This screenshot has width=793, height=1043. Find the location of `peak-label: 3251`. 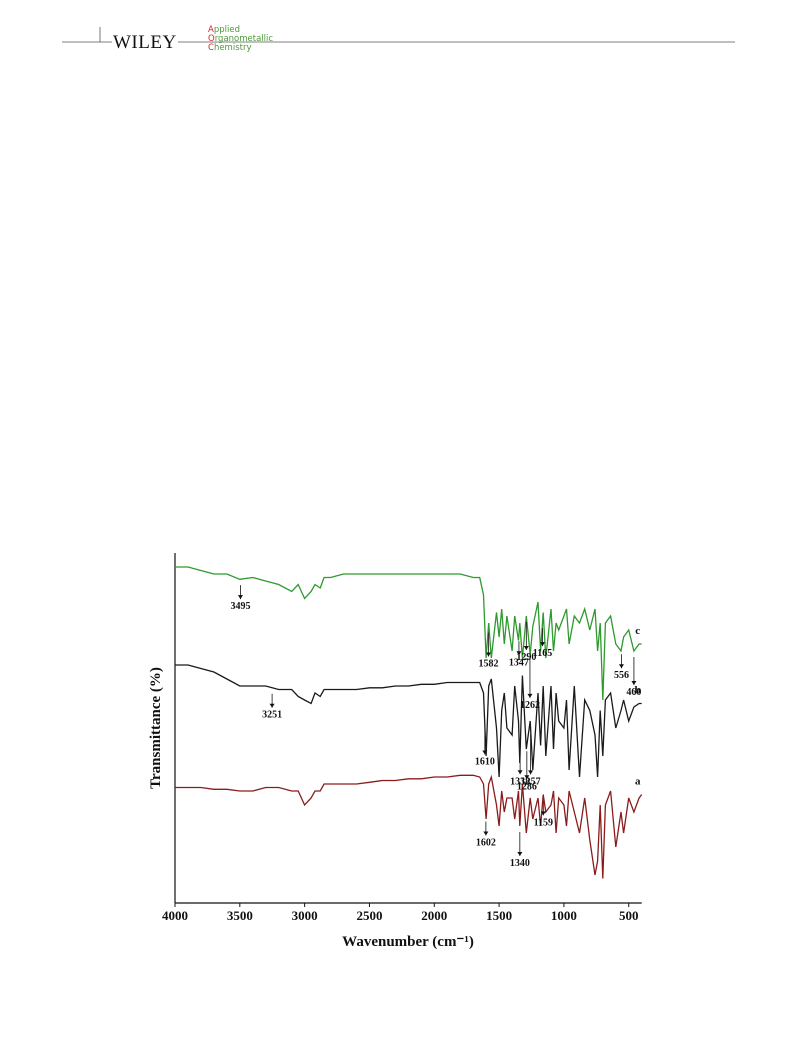

peak-label: 3251 is located at coordinates (272, 715).